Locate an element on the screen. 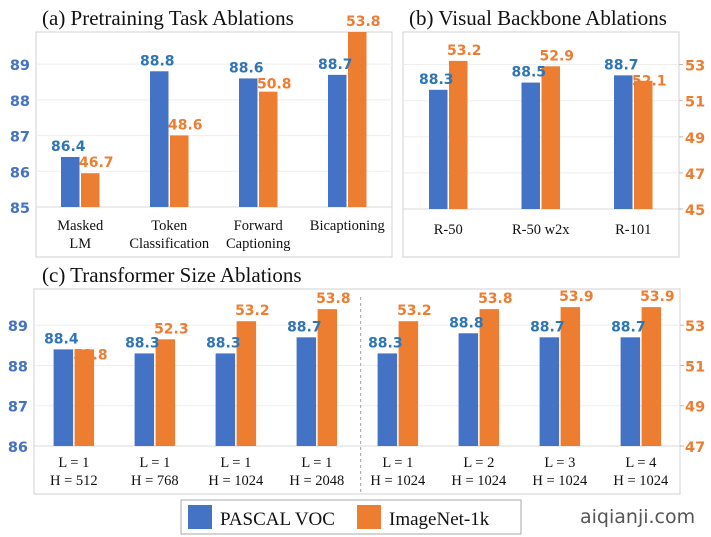 This screenshot has width=711, height=537. legend-swatch-imagenet is located at coordinates (369, 517).